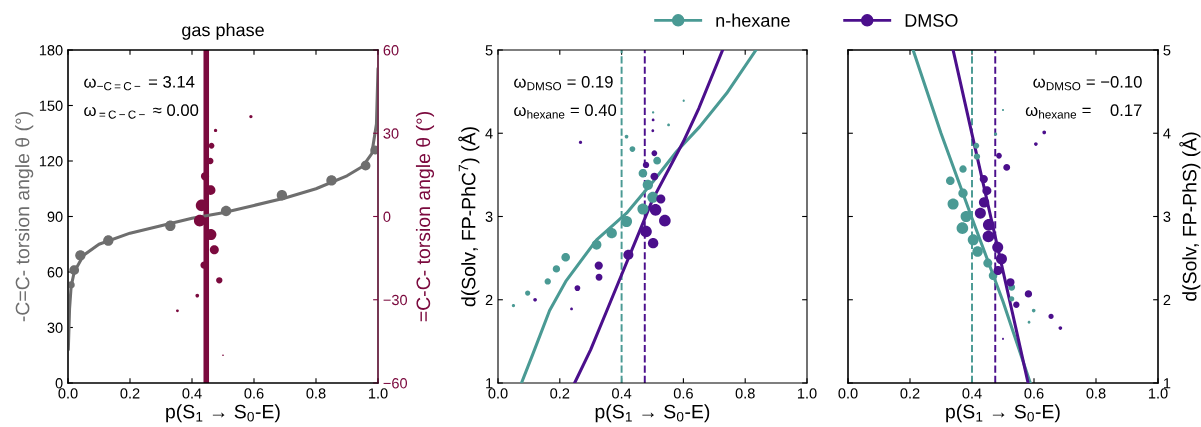  What do you see at coordinates (469, 217) in the screenshot?
I see `y-axis-title: d(Solv, FP-PhC$^{7}$) (Å)` at bounding box center [469, 217].